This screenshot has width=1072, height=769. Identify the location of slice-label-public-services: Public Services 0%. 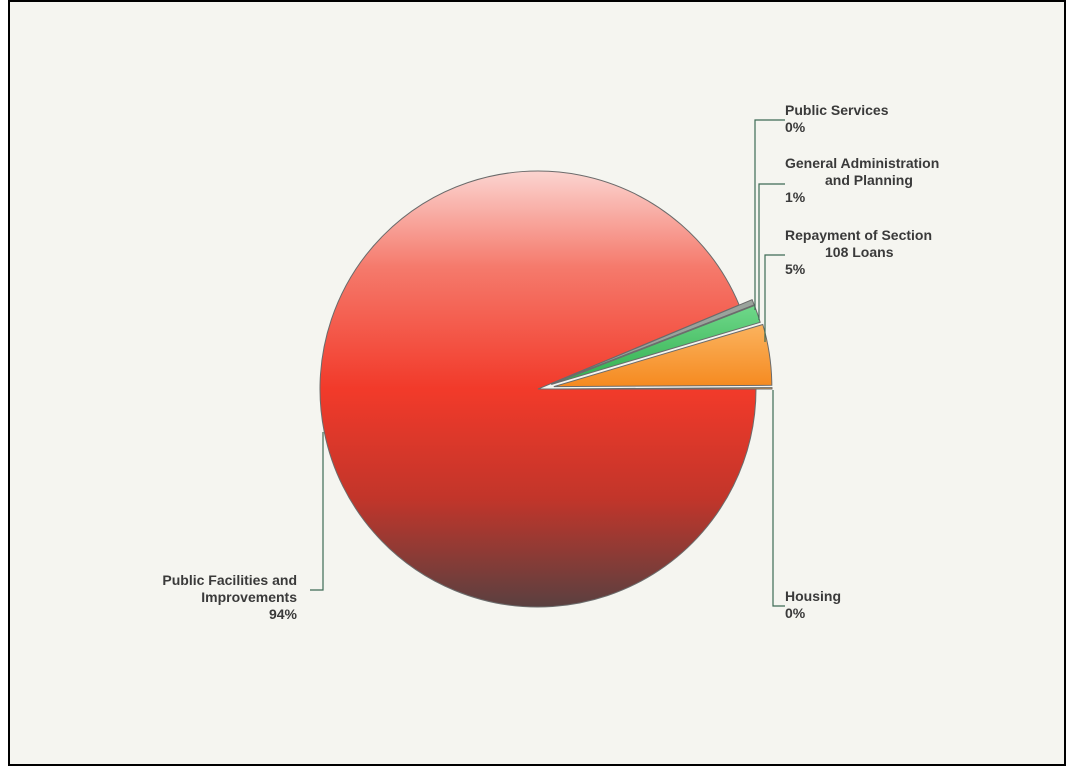
(837, 118).